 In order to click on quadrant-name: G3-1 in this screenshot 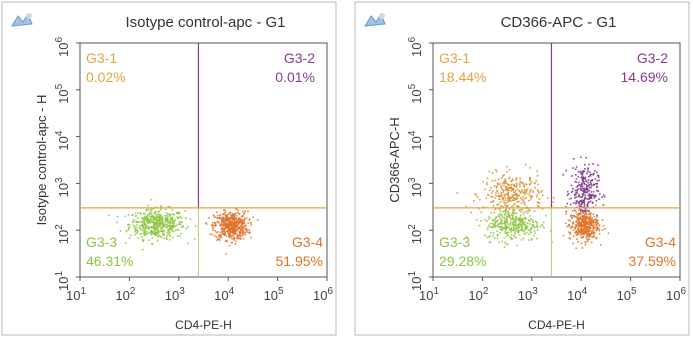, I will do `click(101, 58)`.